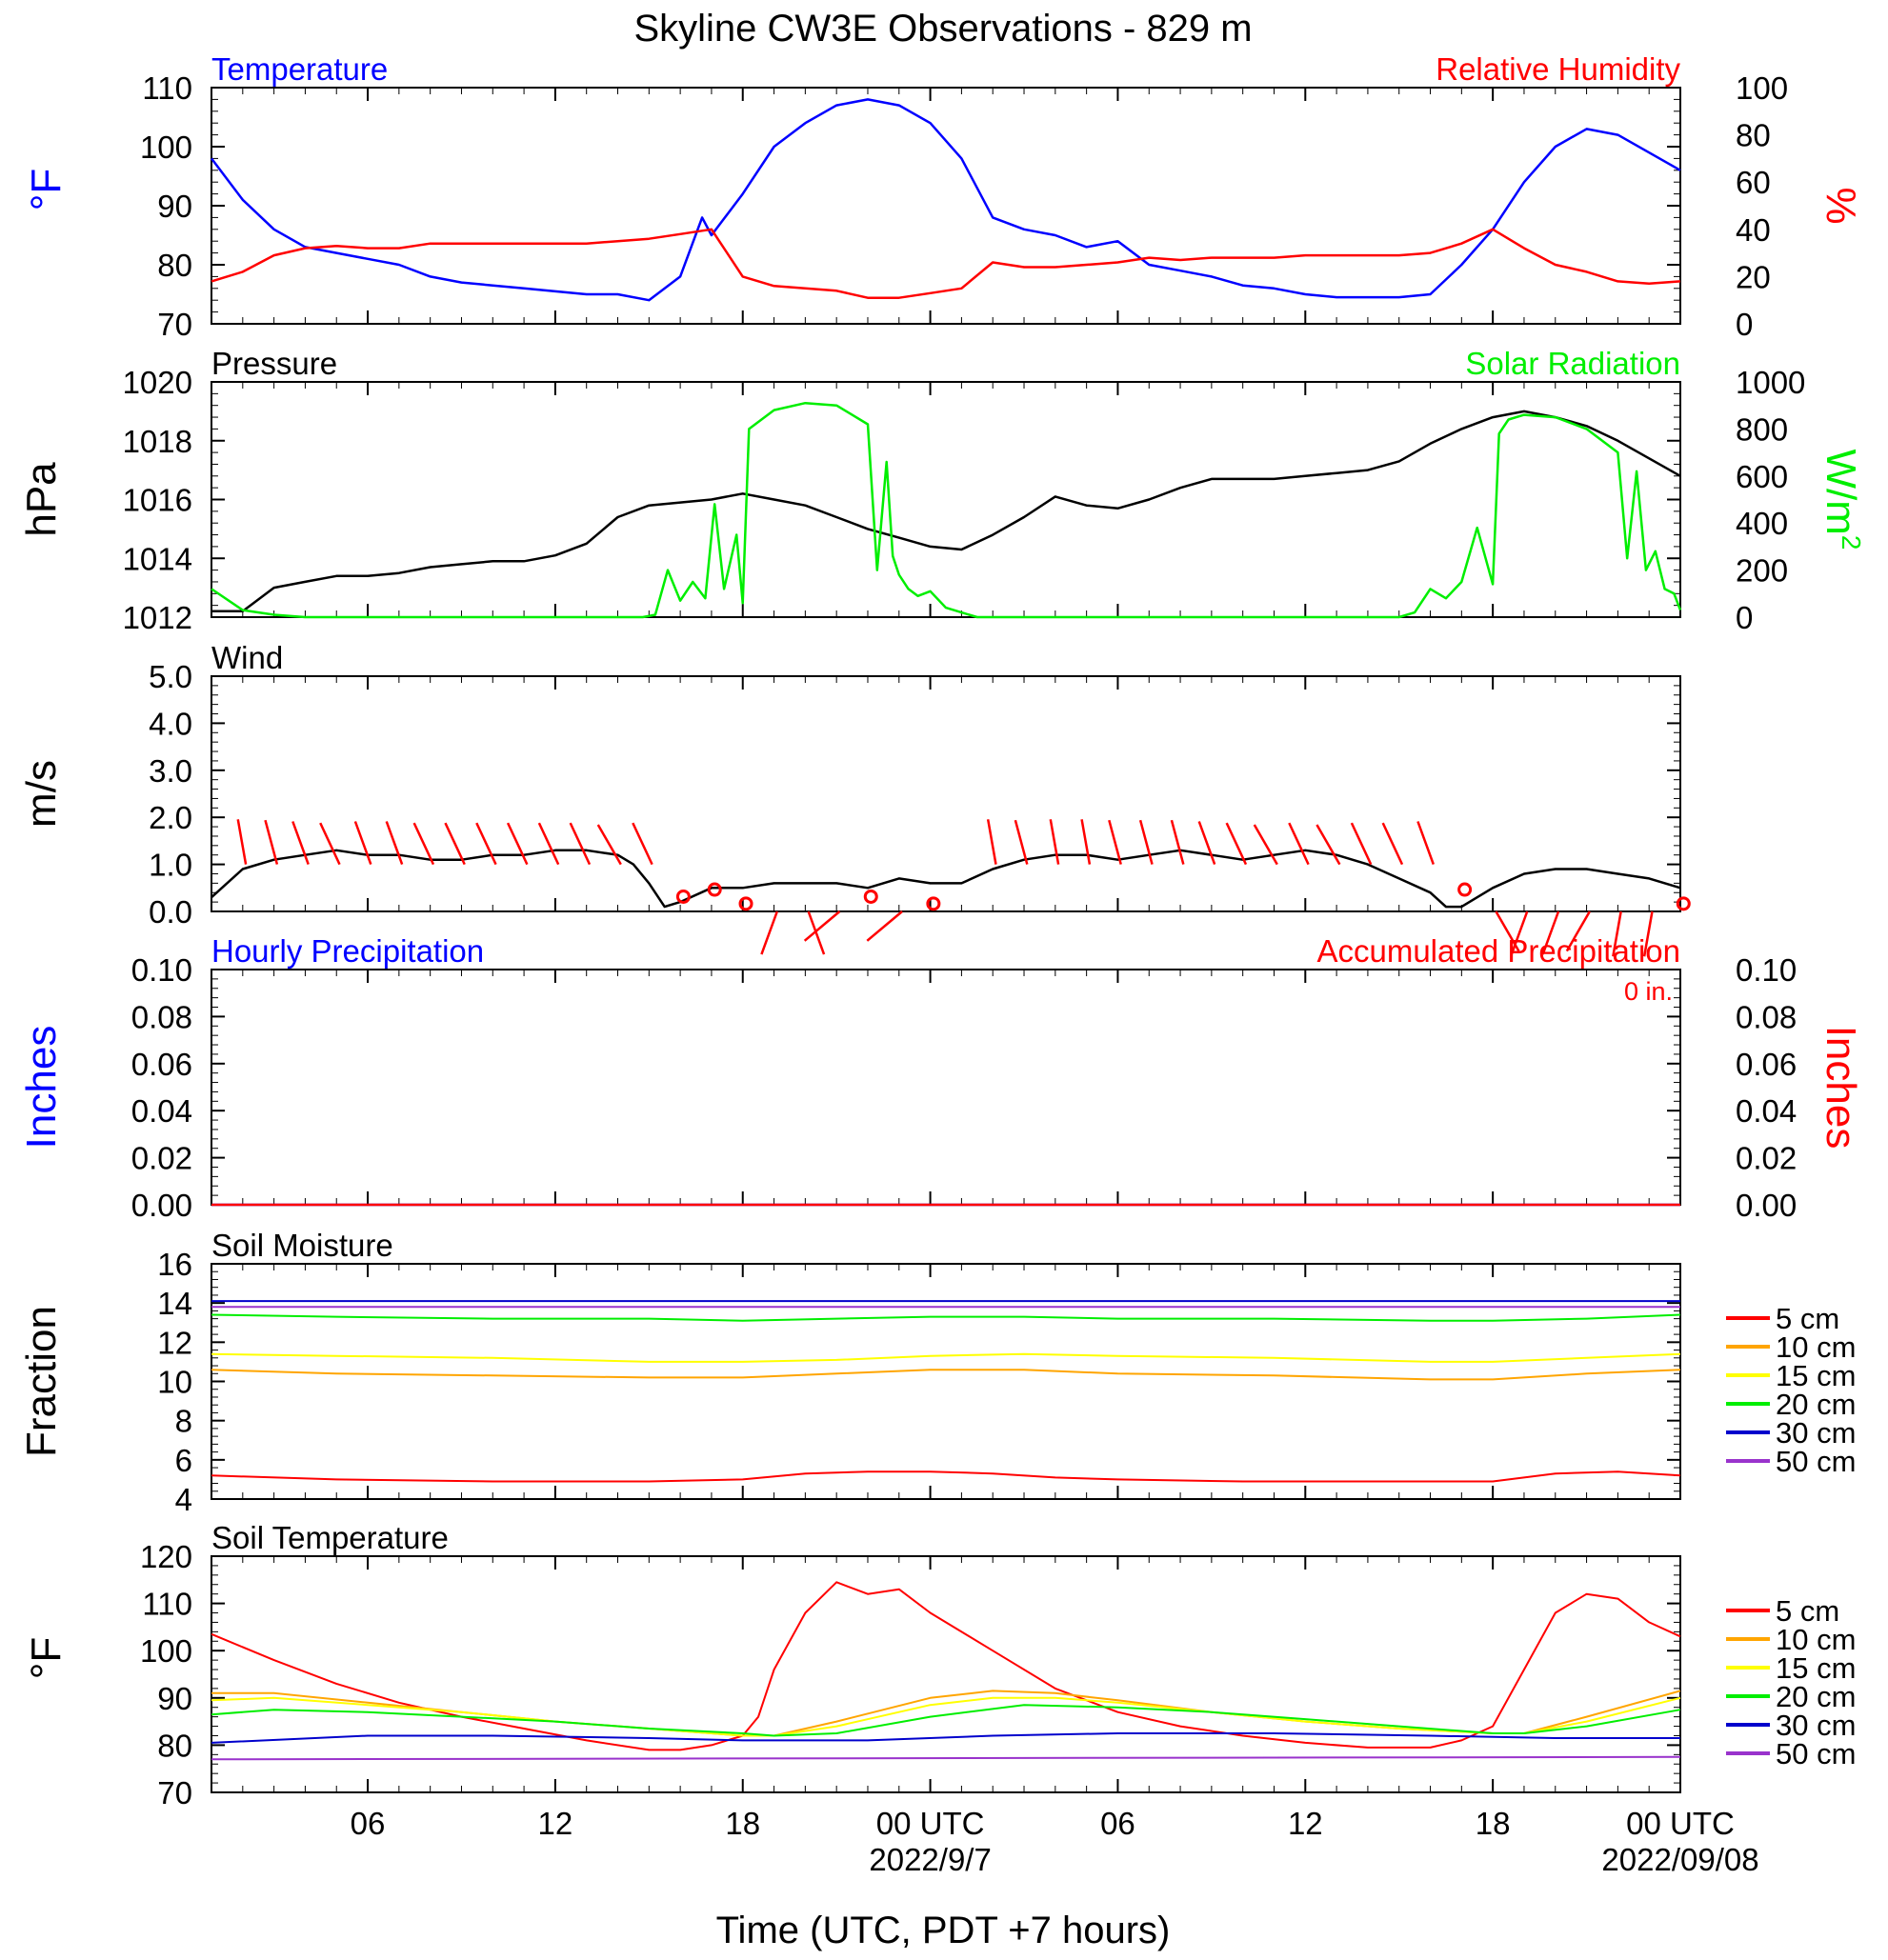 This screenshot has height=1960, width=1888. What do you see at coordinates (930, 1859) in the screenshot?
I see `x-date-label: 2022/9/7` at bounding box center [930, 1859].